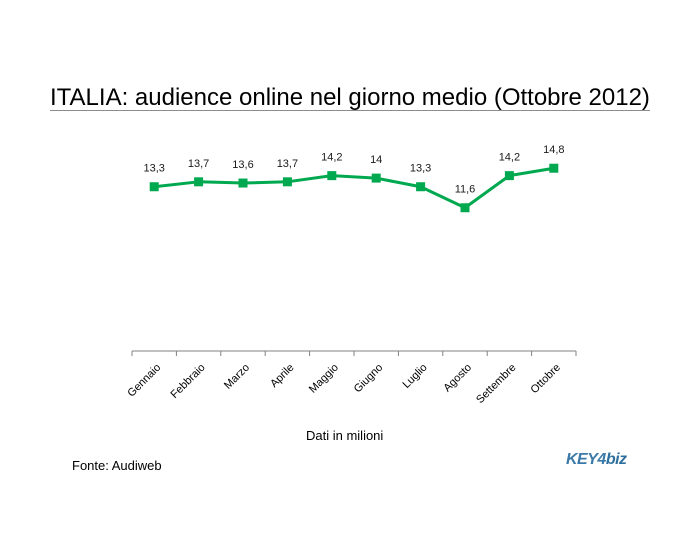 This screenshot has width=700, height=550. What do you see at coordinates (414, 376) in the screenshot?
I see `x-tick-label: Luglio` at bounding box center [414, 376].